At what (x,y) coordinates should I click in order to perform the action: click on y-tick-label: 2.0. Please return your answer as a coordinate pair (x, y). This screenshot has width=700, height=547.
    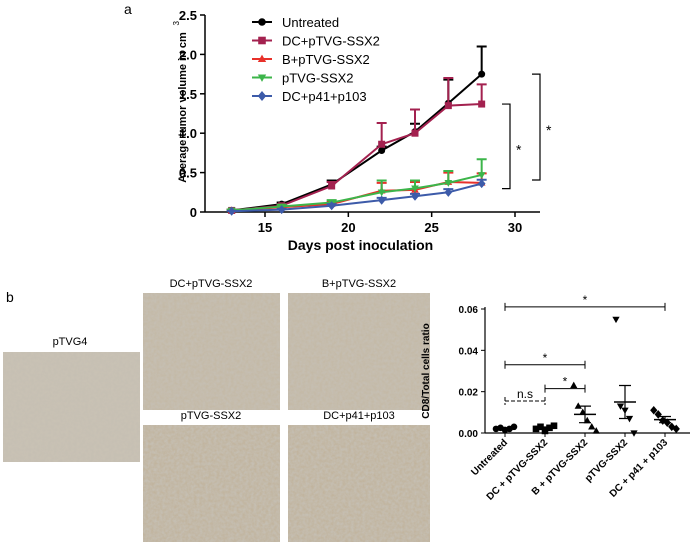
    Looking at the image, I should click on (188, 54).